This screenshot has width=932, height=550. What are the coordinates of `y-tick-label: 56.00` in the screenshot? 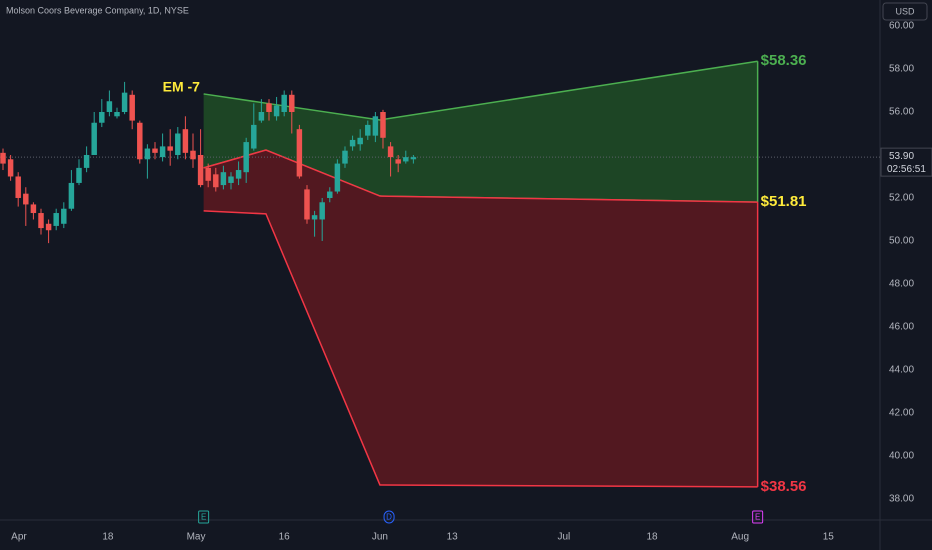 It's located at (901, 112).